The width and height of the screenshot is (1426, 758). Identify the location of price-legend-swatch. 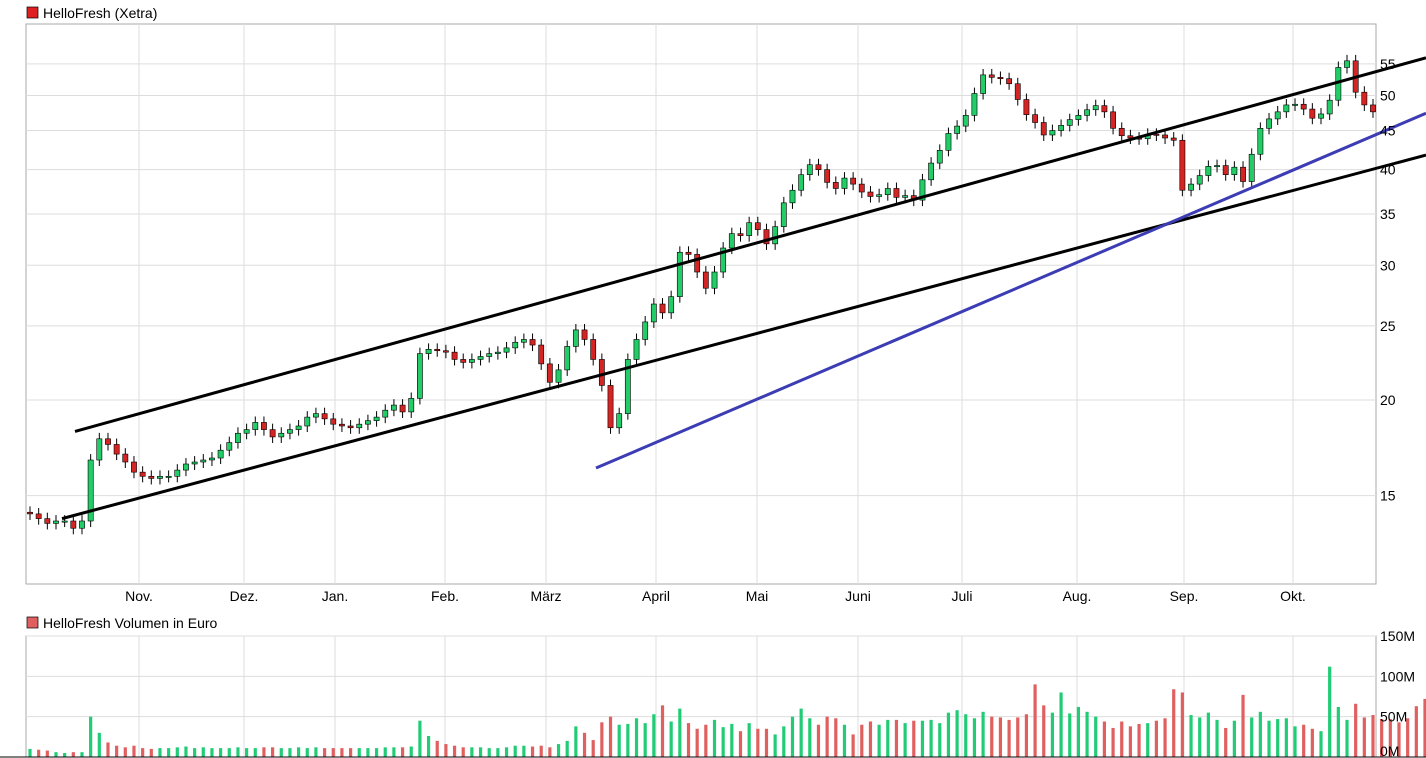
(32, 12).